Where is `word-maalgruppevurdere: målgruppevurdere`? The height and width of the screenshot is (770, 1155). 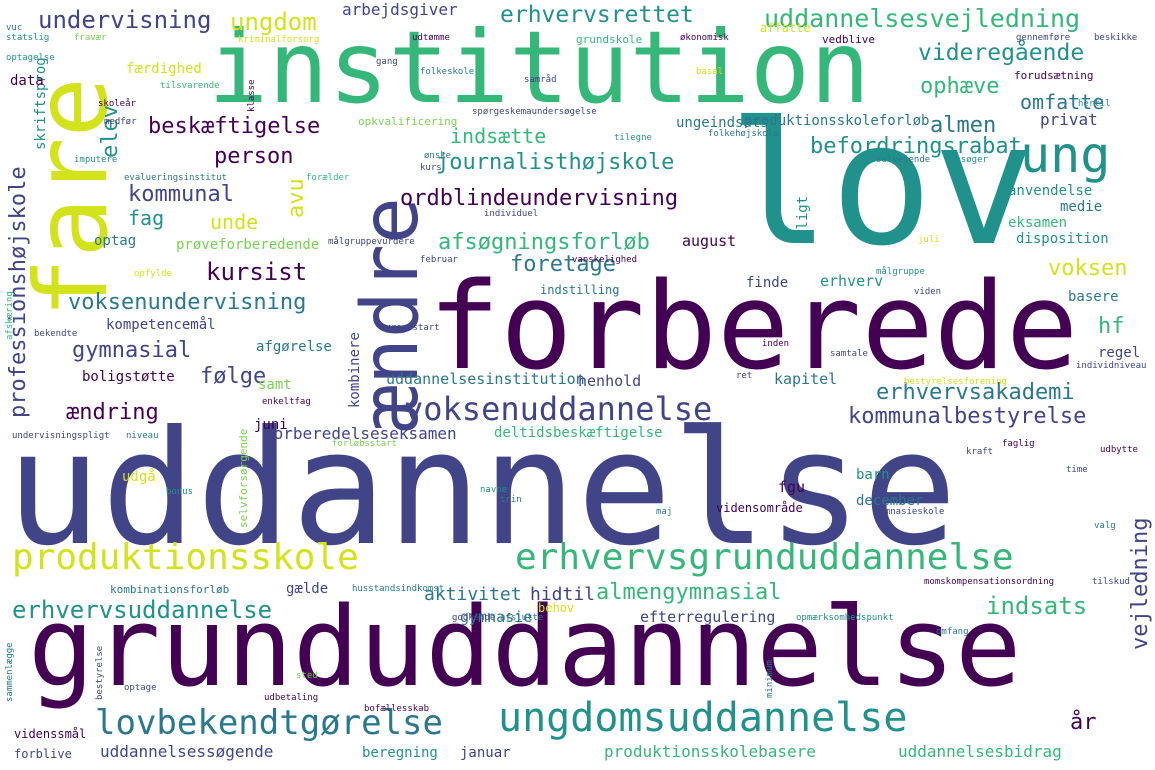
word-maalgruppevurdere: målgruppevurdere is located at coordinates (371, 242).